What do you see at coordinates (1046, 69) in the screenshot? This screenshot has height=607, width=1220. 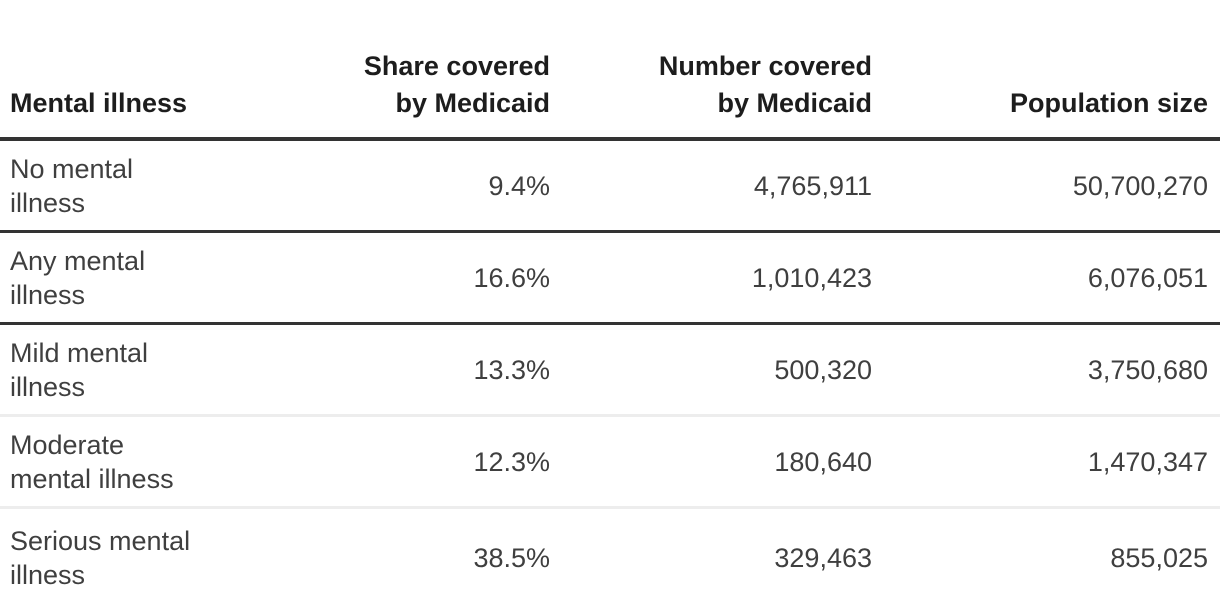 I see `column-header-population-size: Population size` at bounding box center [1046, 69].